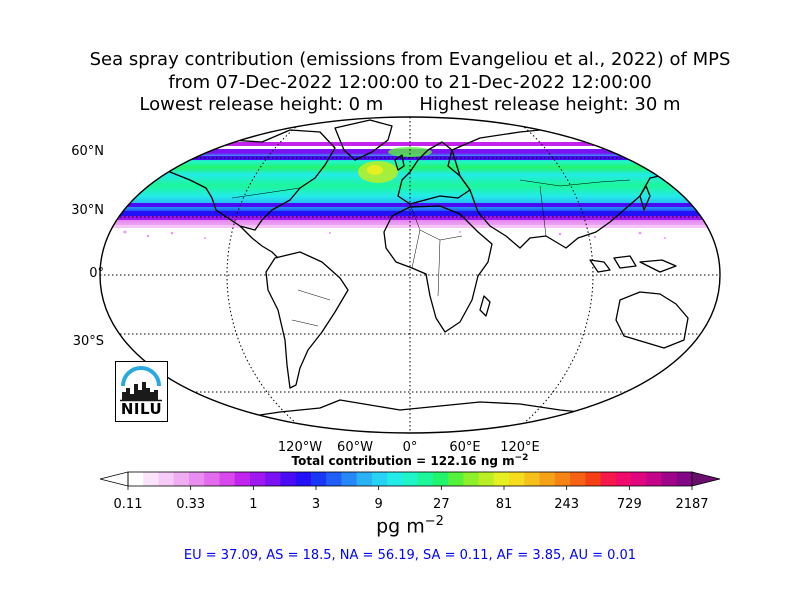 The height and width of the screenshot is (600, 800). I want to click on latitude-label: 30°N, so click(87, 210).